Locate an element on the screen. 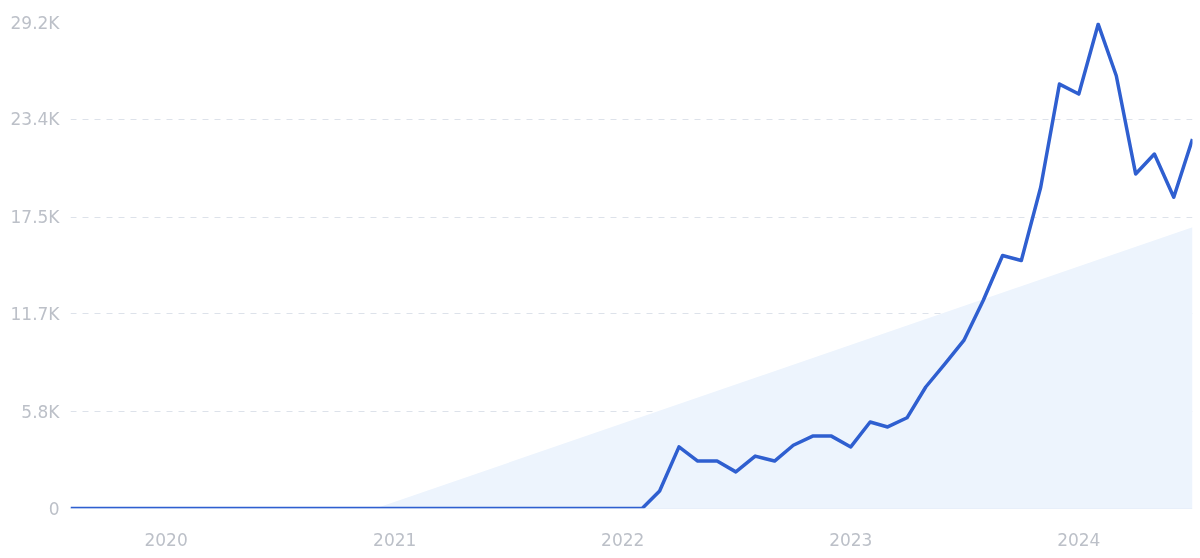  x-tick-label: 2021 is located at coordinates (395, 539).